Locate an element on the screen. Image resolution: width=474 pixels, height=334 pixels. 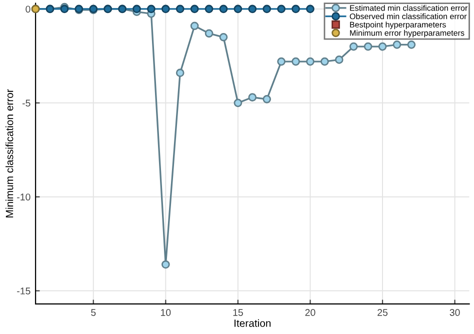
x-axis-title: Iteration is located at coordinates (252, 323).